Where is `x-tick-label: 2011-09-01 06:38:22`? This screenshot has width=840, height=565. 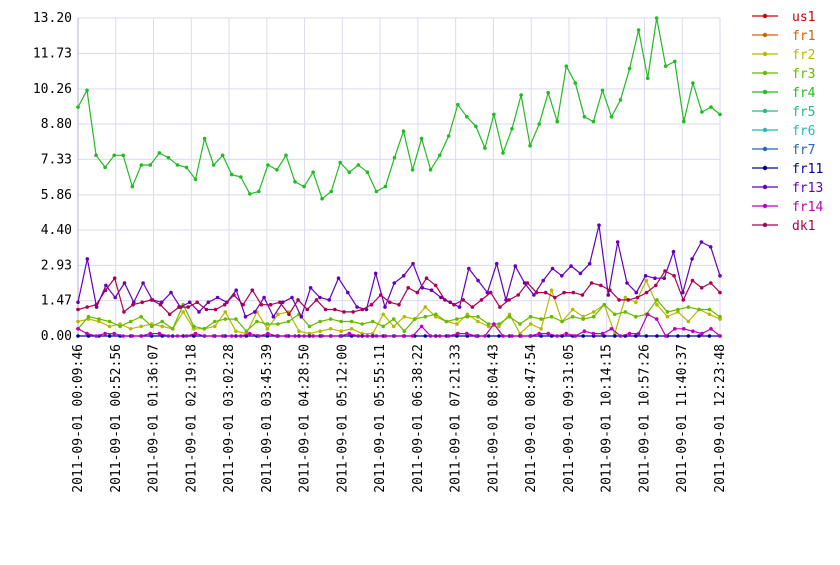 x-tick-label: 2011-09-01 06:38:22 is located at coordinates (418, 418).